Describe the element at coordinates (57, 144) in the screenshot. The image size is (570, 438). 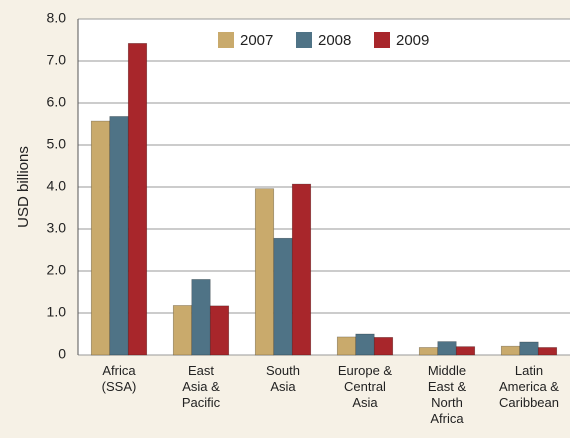
I see `y-tick-label: 5.0` at that location.